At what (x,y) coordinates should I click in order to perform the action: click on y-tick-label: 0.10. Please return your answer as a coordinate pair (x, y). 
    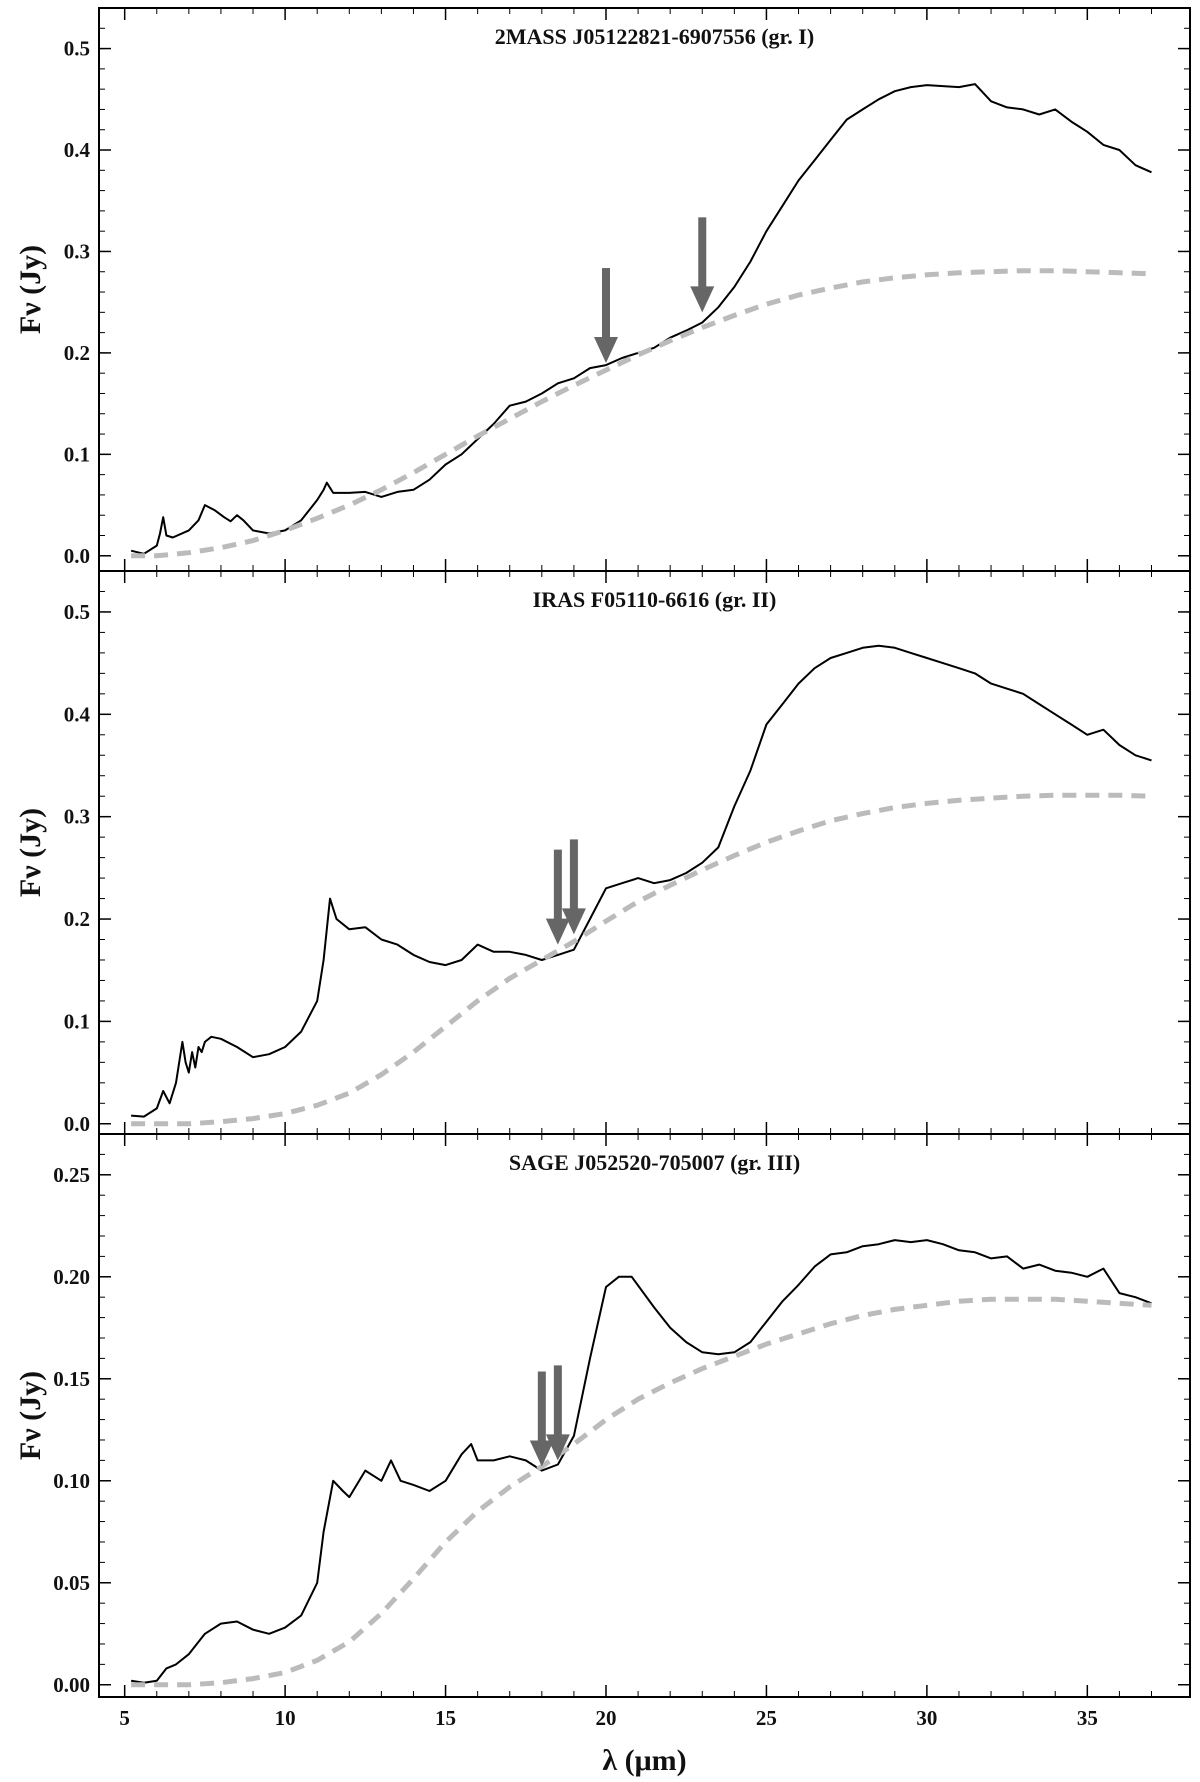
    Looking at the image, I should click on (71, 1481).